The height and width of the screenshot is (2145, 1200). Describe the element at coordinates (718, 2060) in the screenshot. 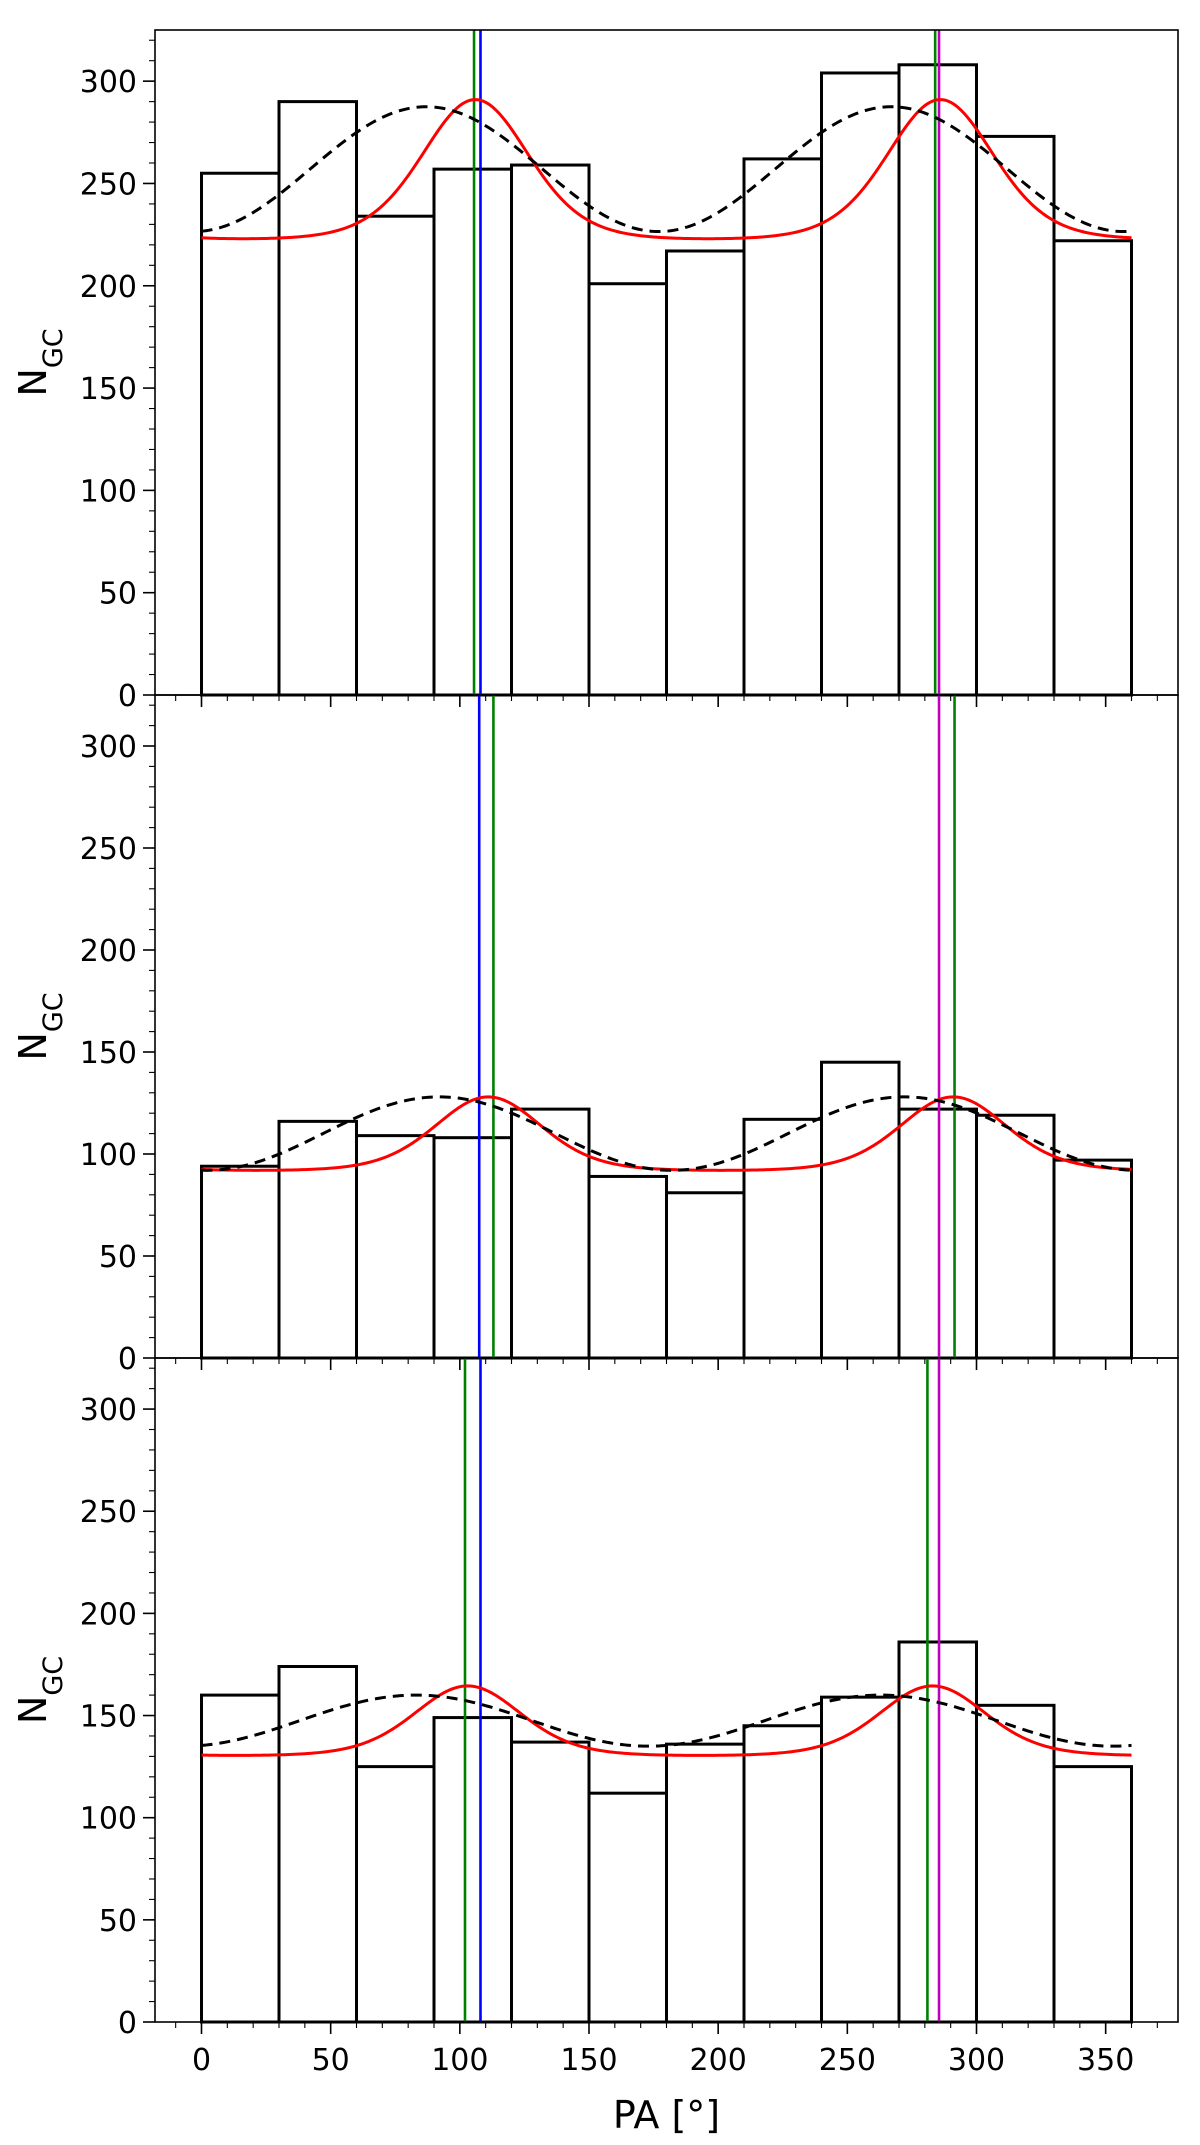

I see `x-tick-label: 200` at that location.